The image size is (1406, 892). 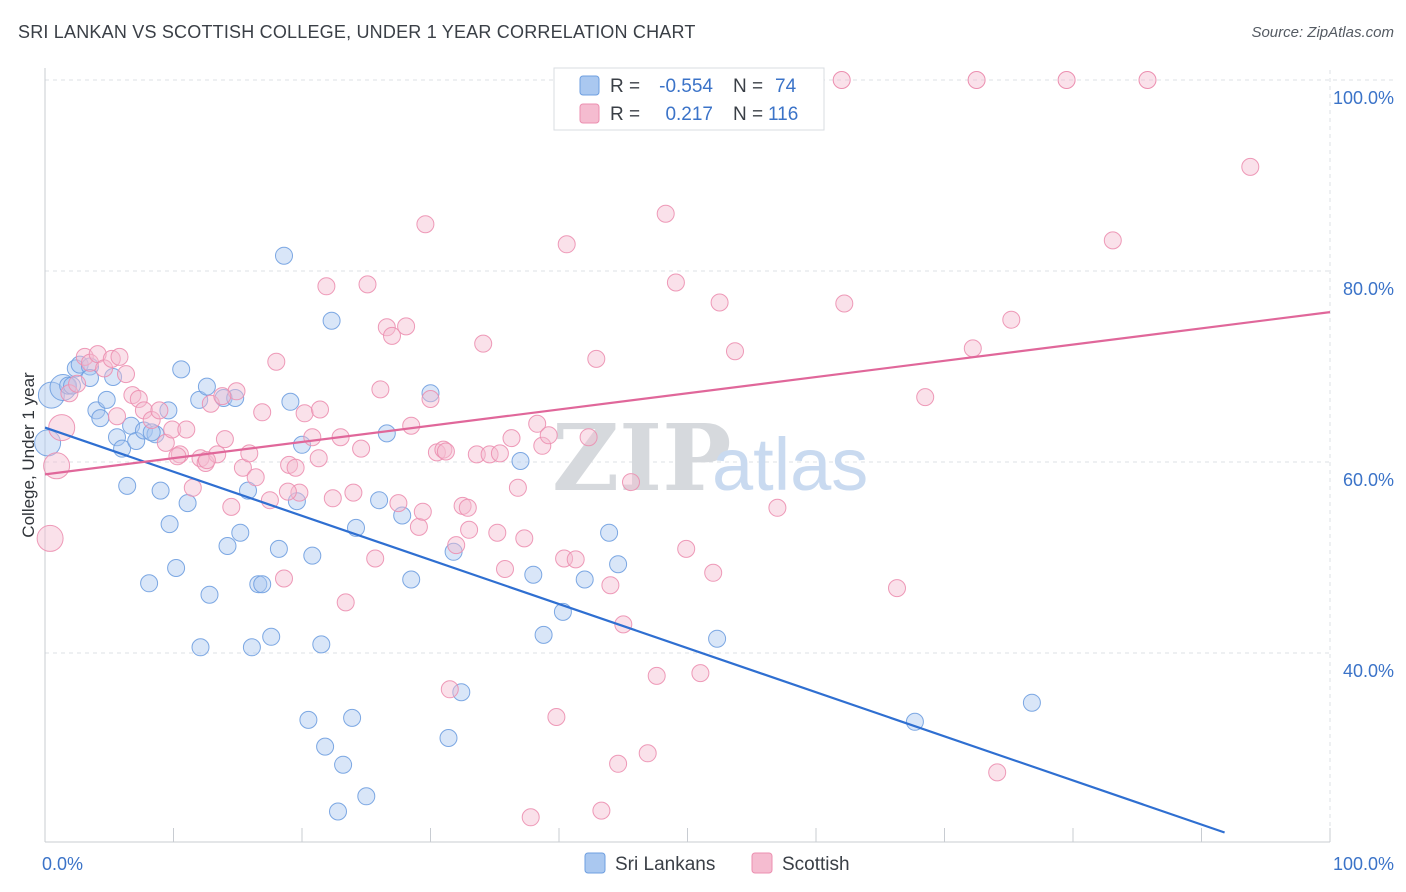 What do you see at coordinates (790, 464) in the screenshot?
I see `watermark-atlas: atlas` at bounding box center [790, 464].